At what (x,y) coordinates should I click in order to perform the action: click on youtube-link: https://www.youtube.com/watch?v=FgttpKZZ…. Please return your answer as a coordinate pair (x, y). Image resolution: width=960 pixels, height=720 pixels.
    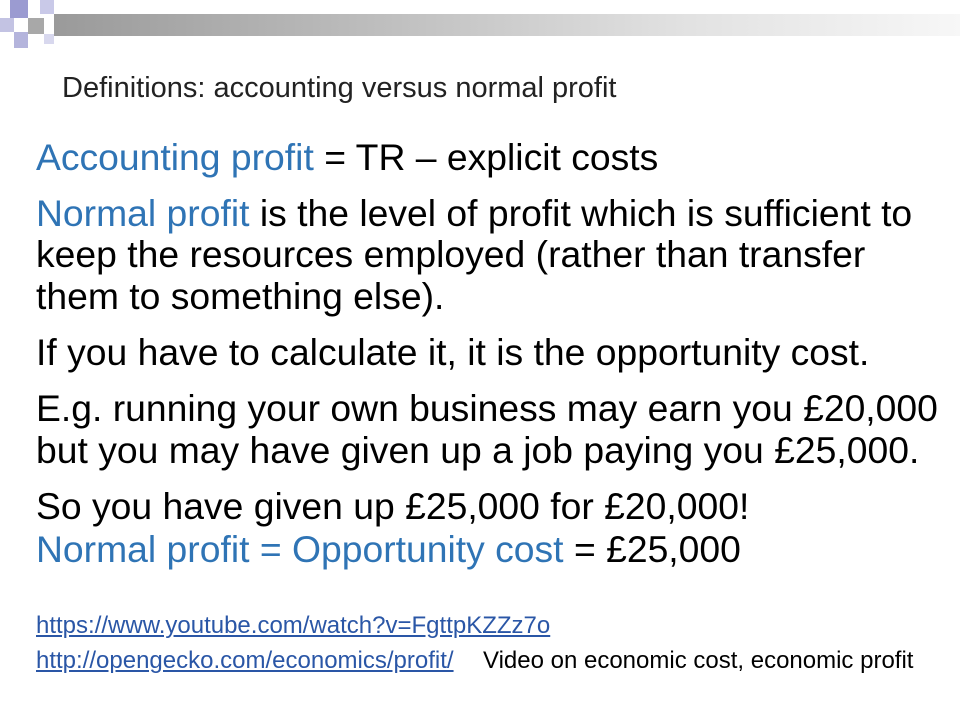
    Looking at the image, I should click on (293, 625).